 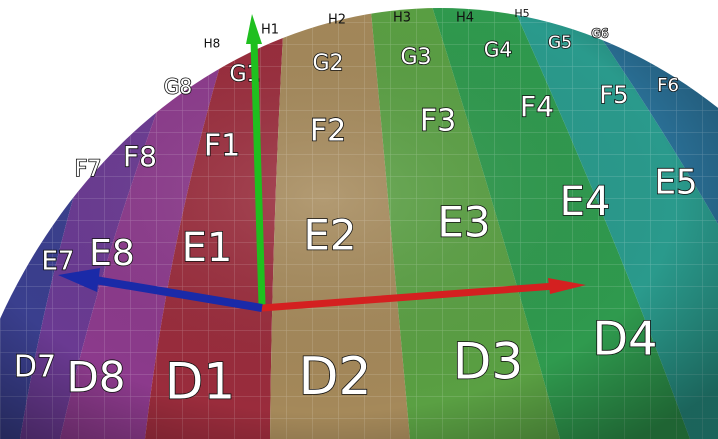 What do you see at coordinates (178, 87) in the screenshot?
I see `cell-label: G8` at bounding box center [178, 87].